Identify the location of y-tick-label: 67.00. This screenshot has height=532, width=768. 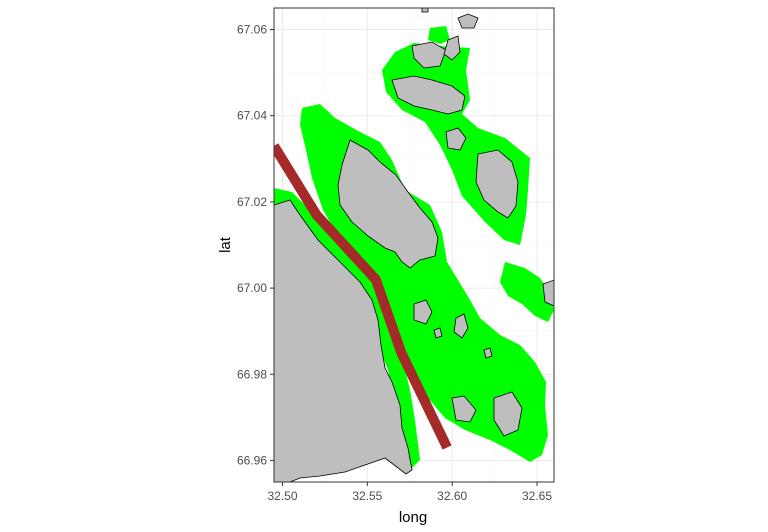
(252, 288).